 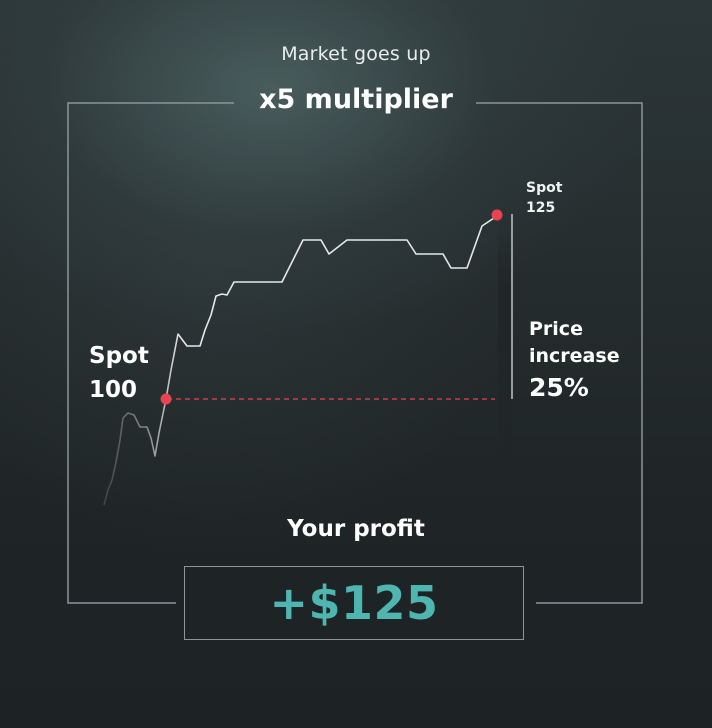 I want to click on start-spot-value: 100, so click(x=113, y=390).